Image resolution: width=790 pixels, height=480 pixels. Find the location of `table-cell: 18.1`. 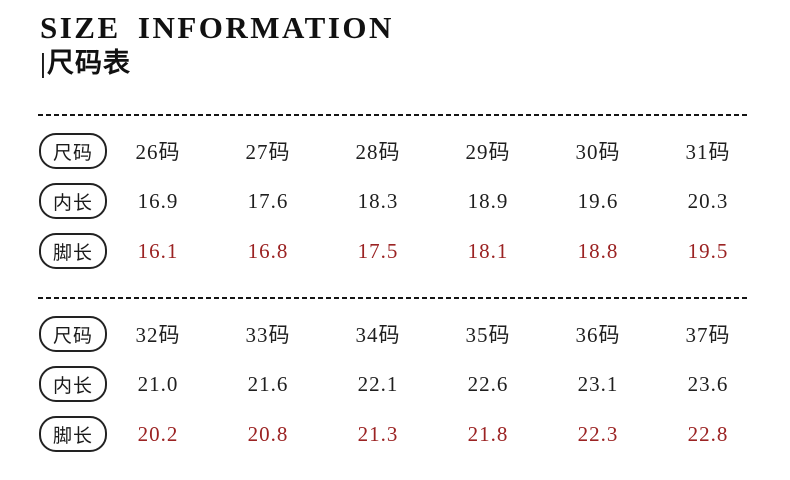

table-cell: 18.1 is located at coordinates (488, 250).